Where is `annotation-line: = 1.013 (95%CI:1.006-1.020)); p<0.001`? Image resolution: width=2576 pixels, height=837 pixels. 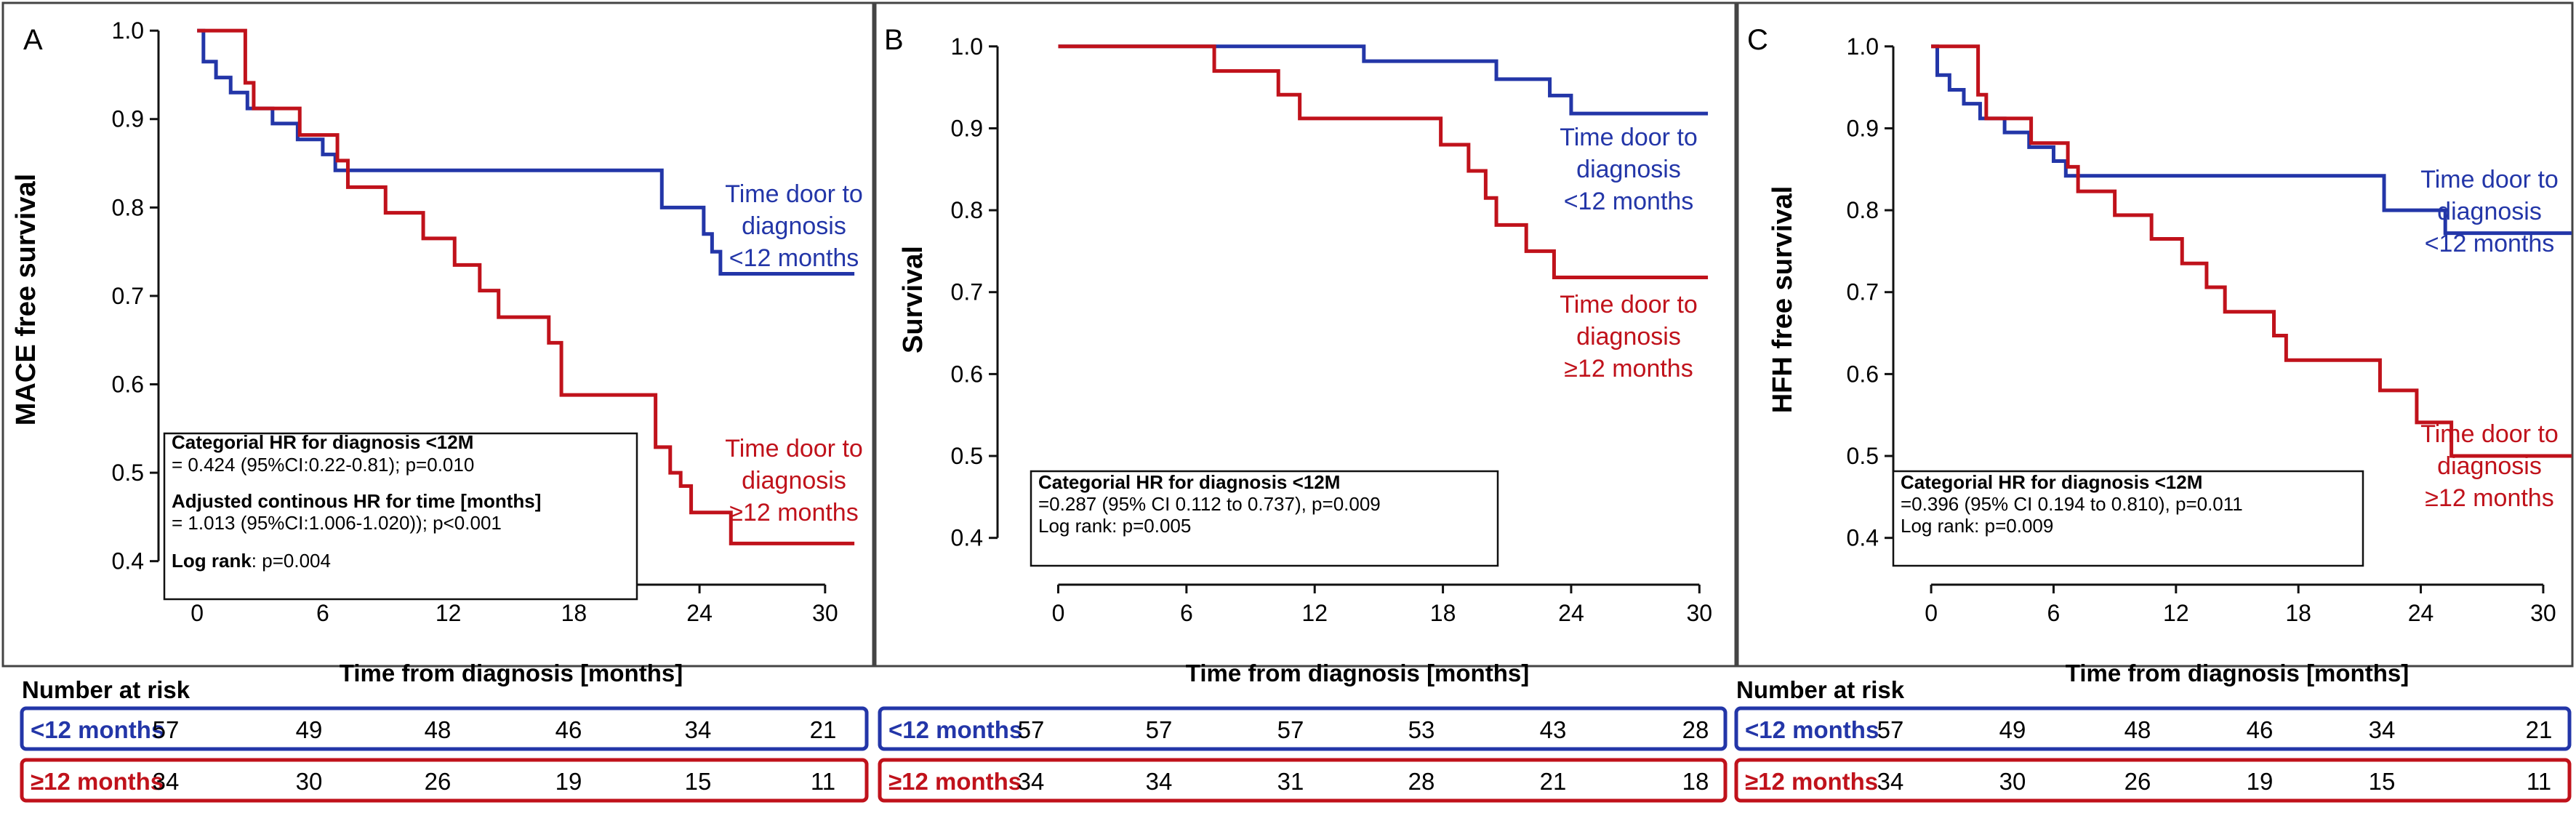
annotation-line: = 1.013 (95%CI:1.006-1.020)); p<0.001 is located at coordinates (337, 523).